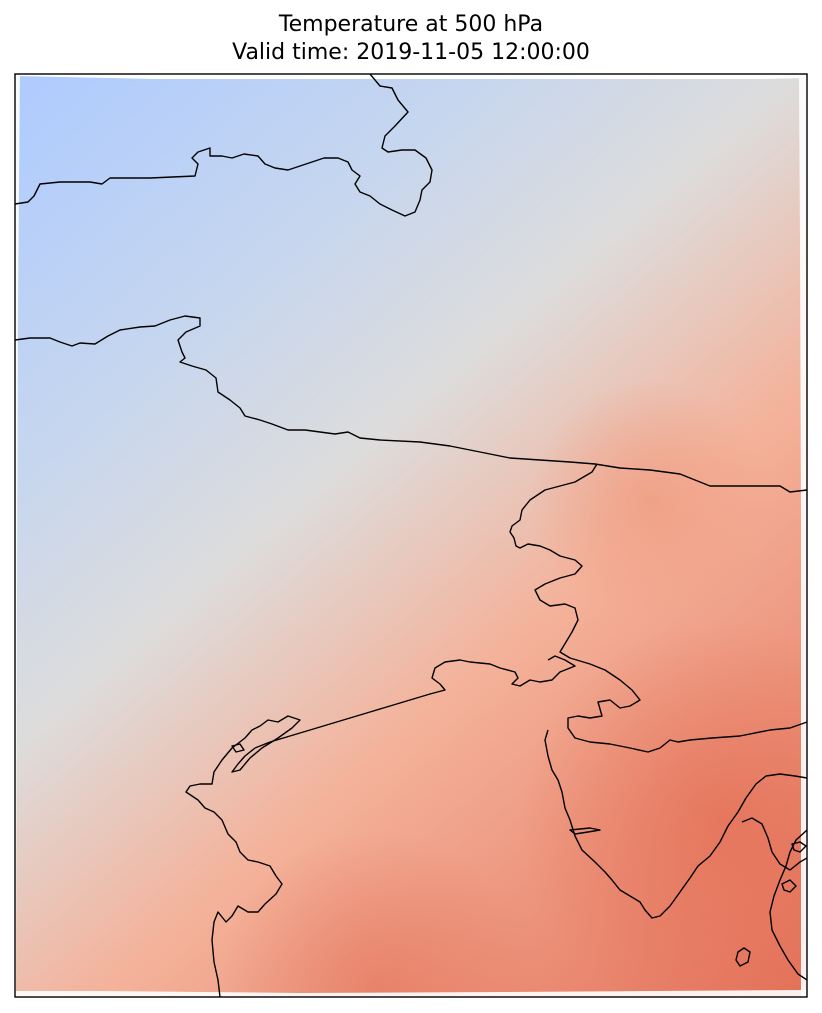  Describe the element at coordinates (585, 831) in the screenshot. I see `coastline-island-a` at that location.